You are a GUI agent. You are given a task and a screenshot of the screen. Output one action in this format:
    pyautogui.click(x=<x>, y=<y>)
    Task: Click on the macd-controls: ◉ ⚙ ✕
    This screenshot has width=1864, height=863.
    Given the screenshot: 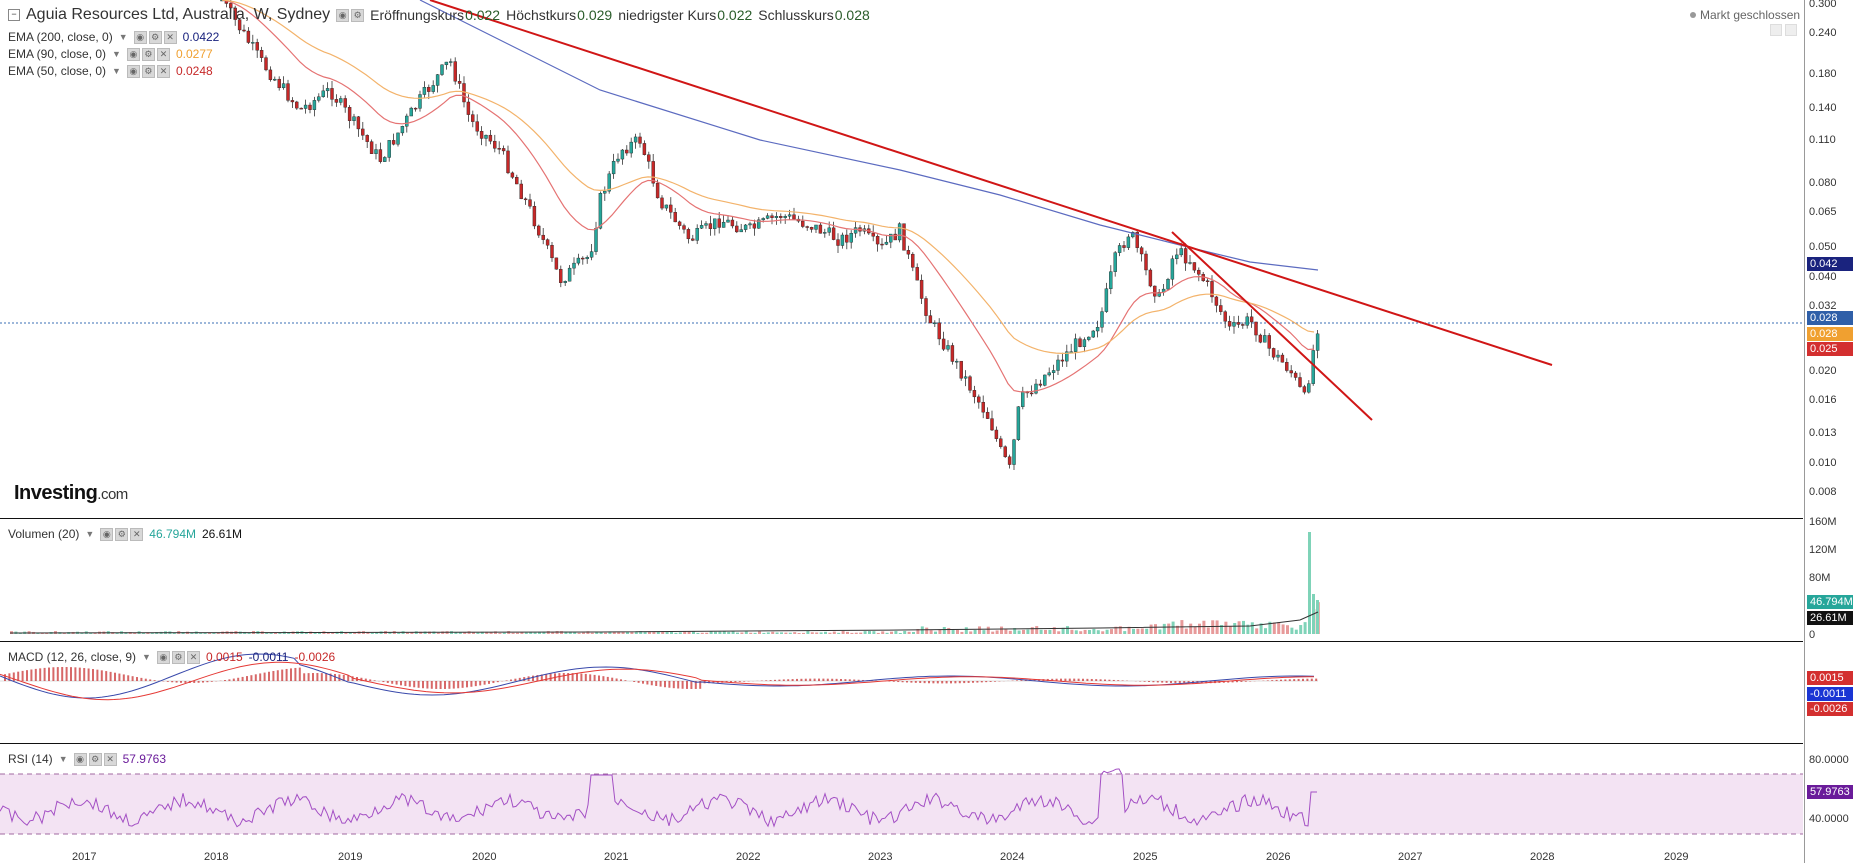 What is the action you would take?
    pyautogui.click(x=178, y=657)
    